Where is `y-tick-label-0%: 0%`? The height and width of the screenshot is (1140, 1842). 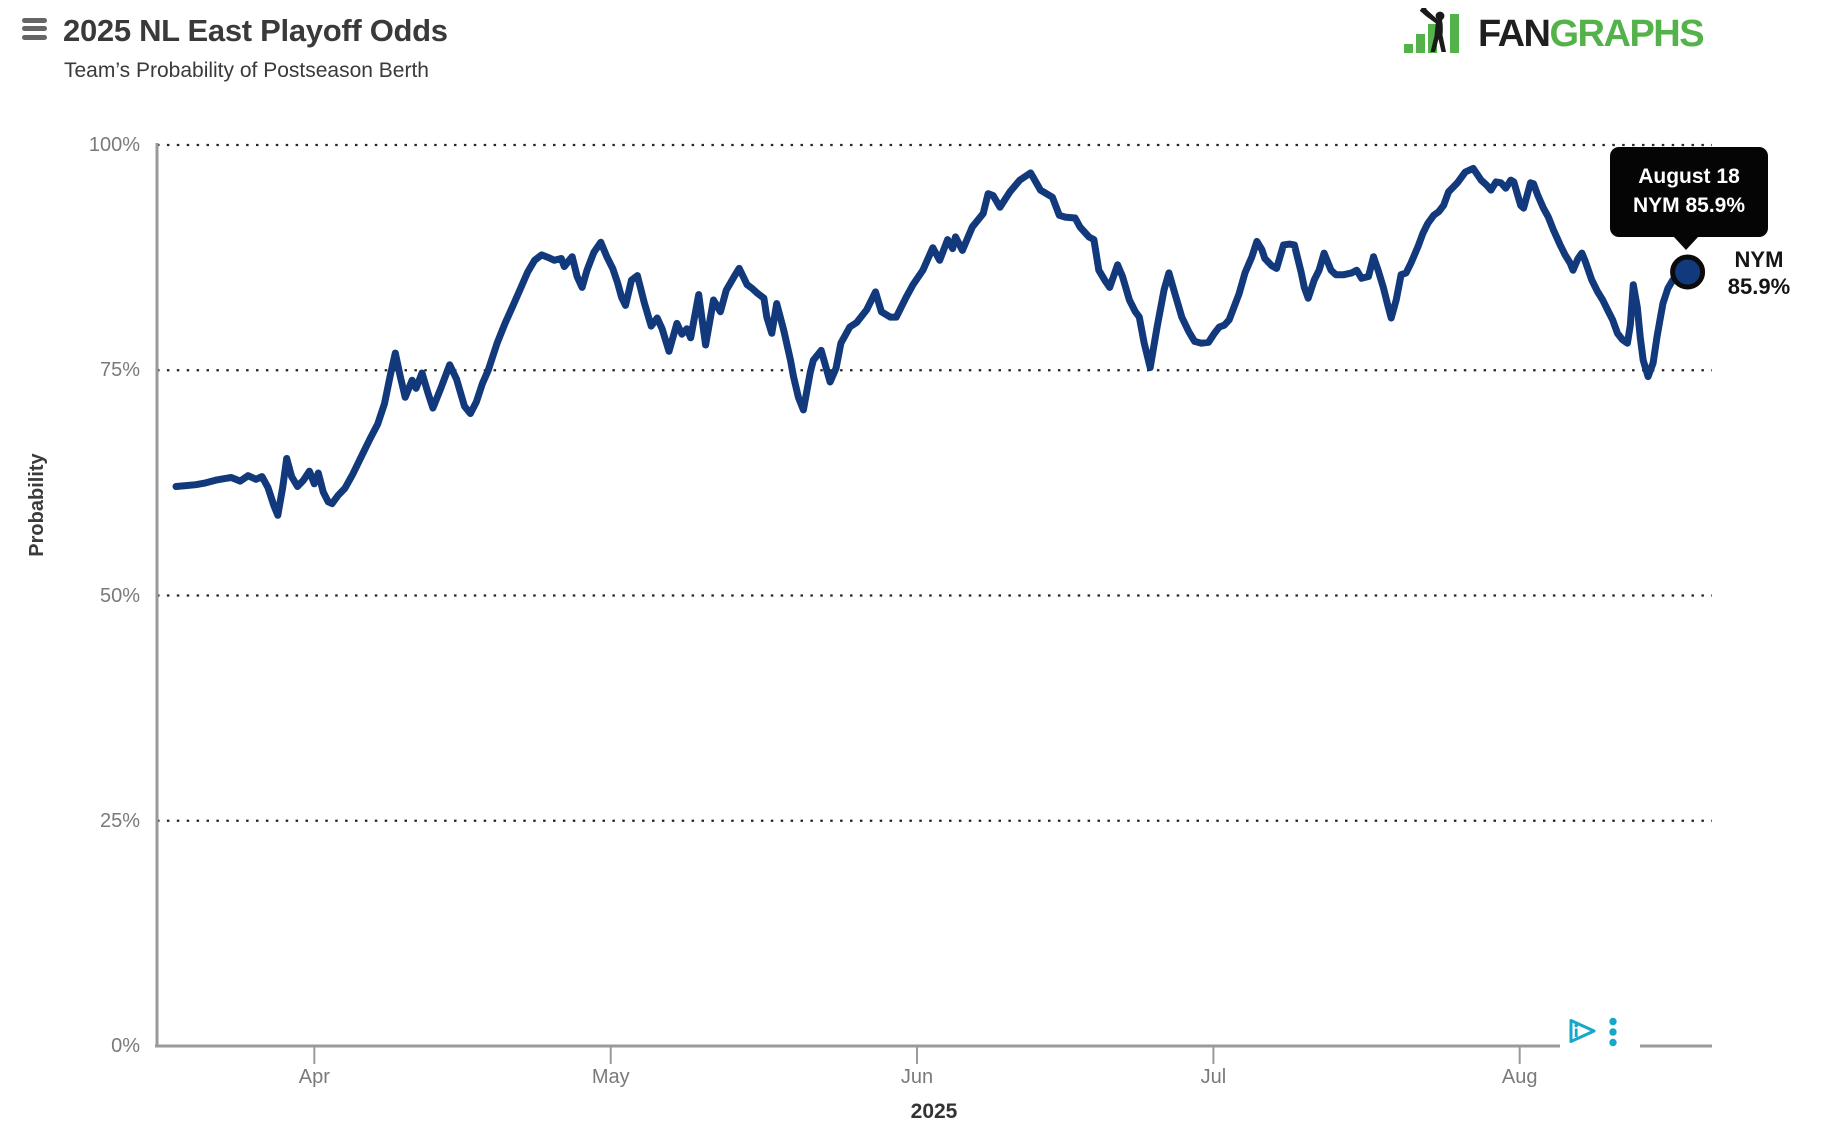 y-tick-label-0%: 0% is located at coordinates (125, 1046).